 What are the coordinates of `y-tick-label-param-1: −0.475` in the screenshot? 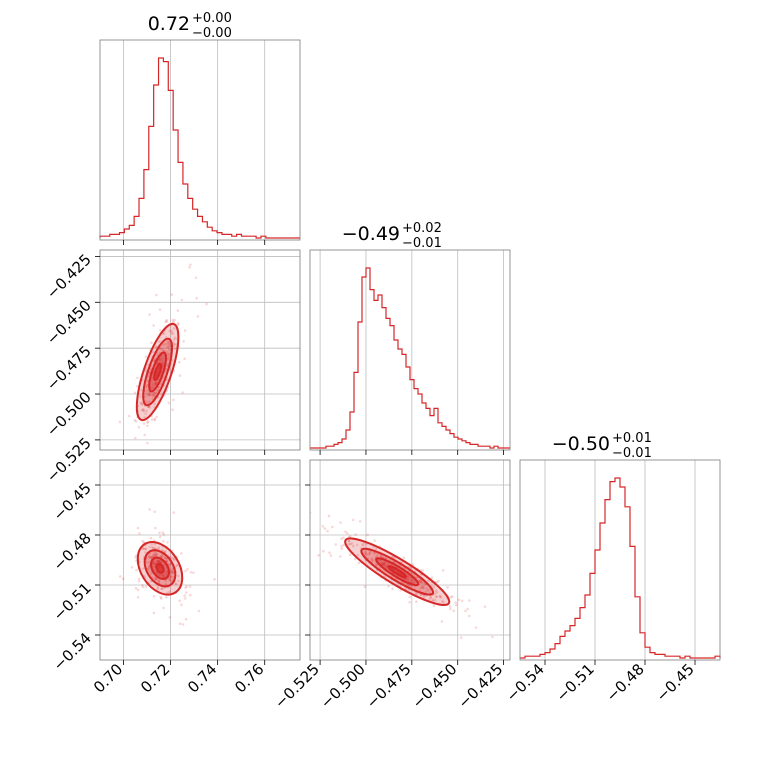 It's located at (69, 368).